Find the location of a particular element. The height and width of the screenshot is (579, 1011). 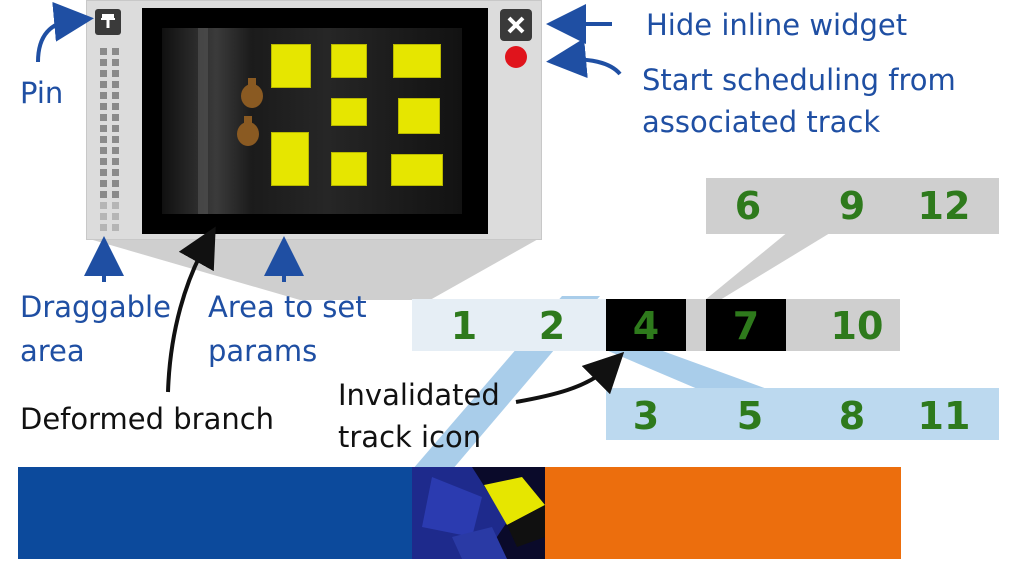

track-number: 8 is located at coordinates (852, 416).